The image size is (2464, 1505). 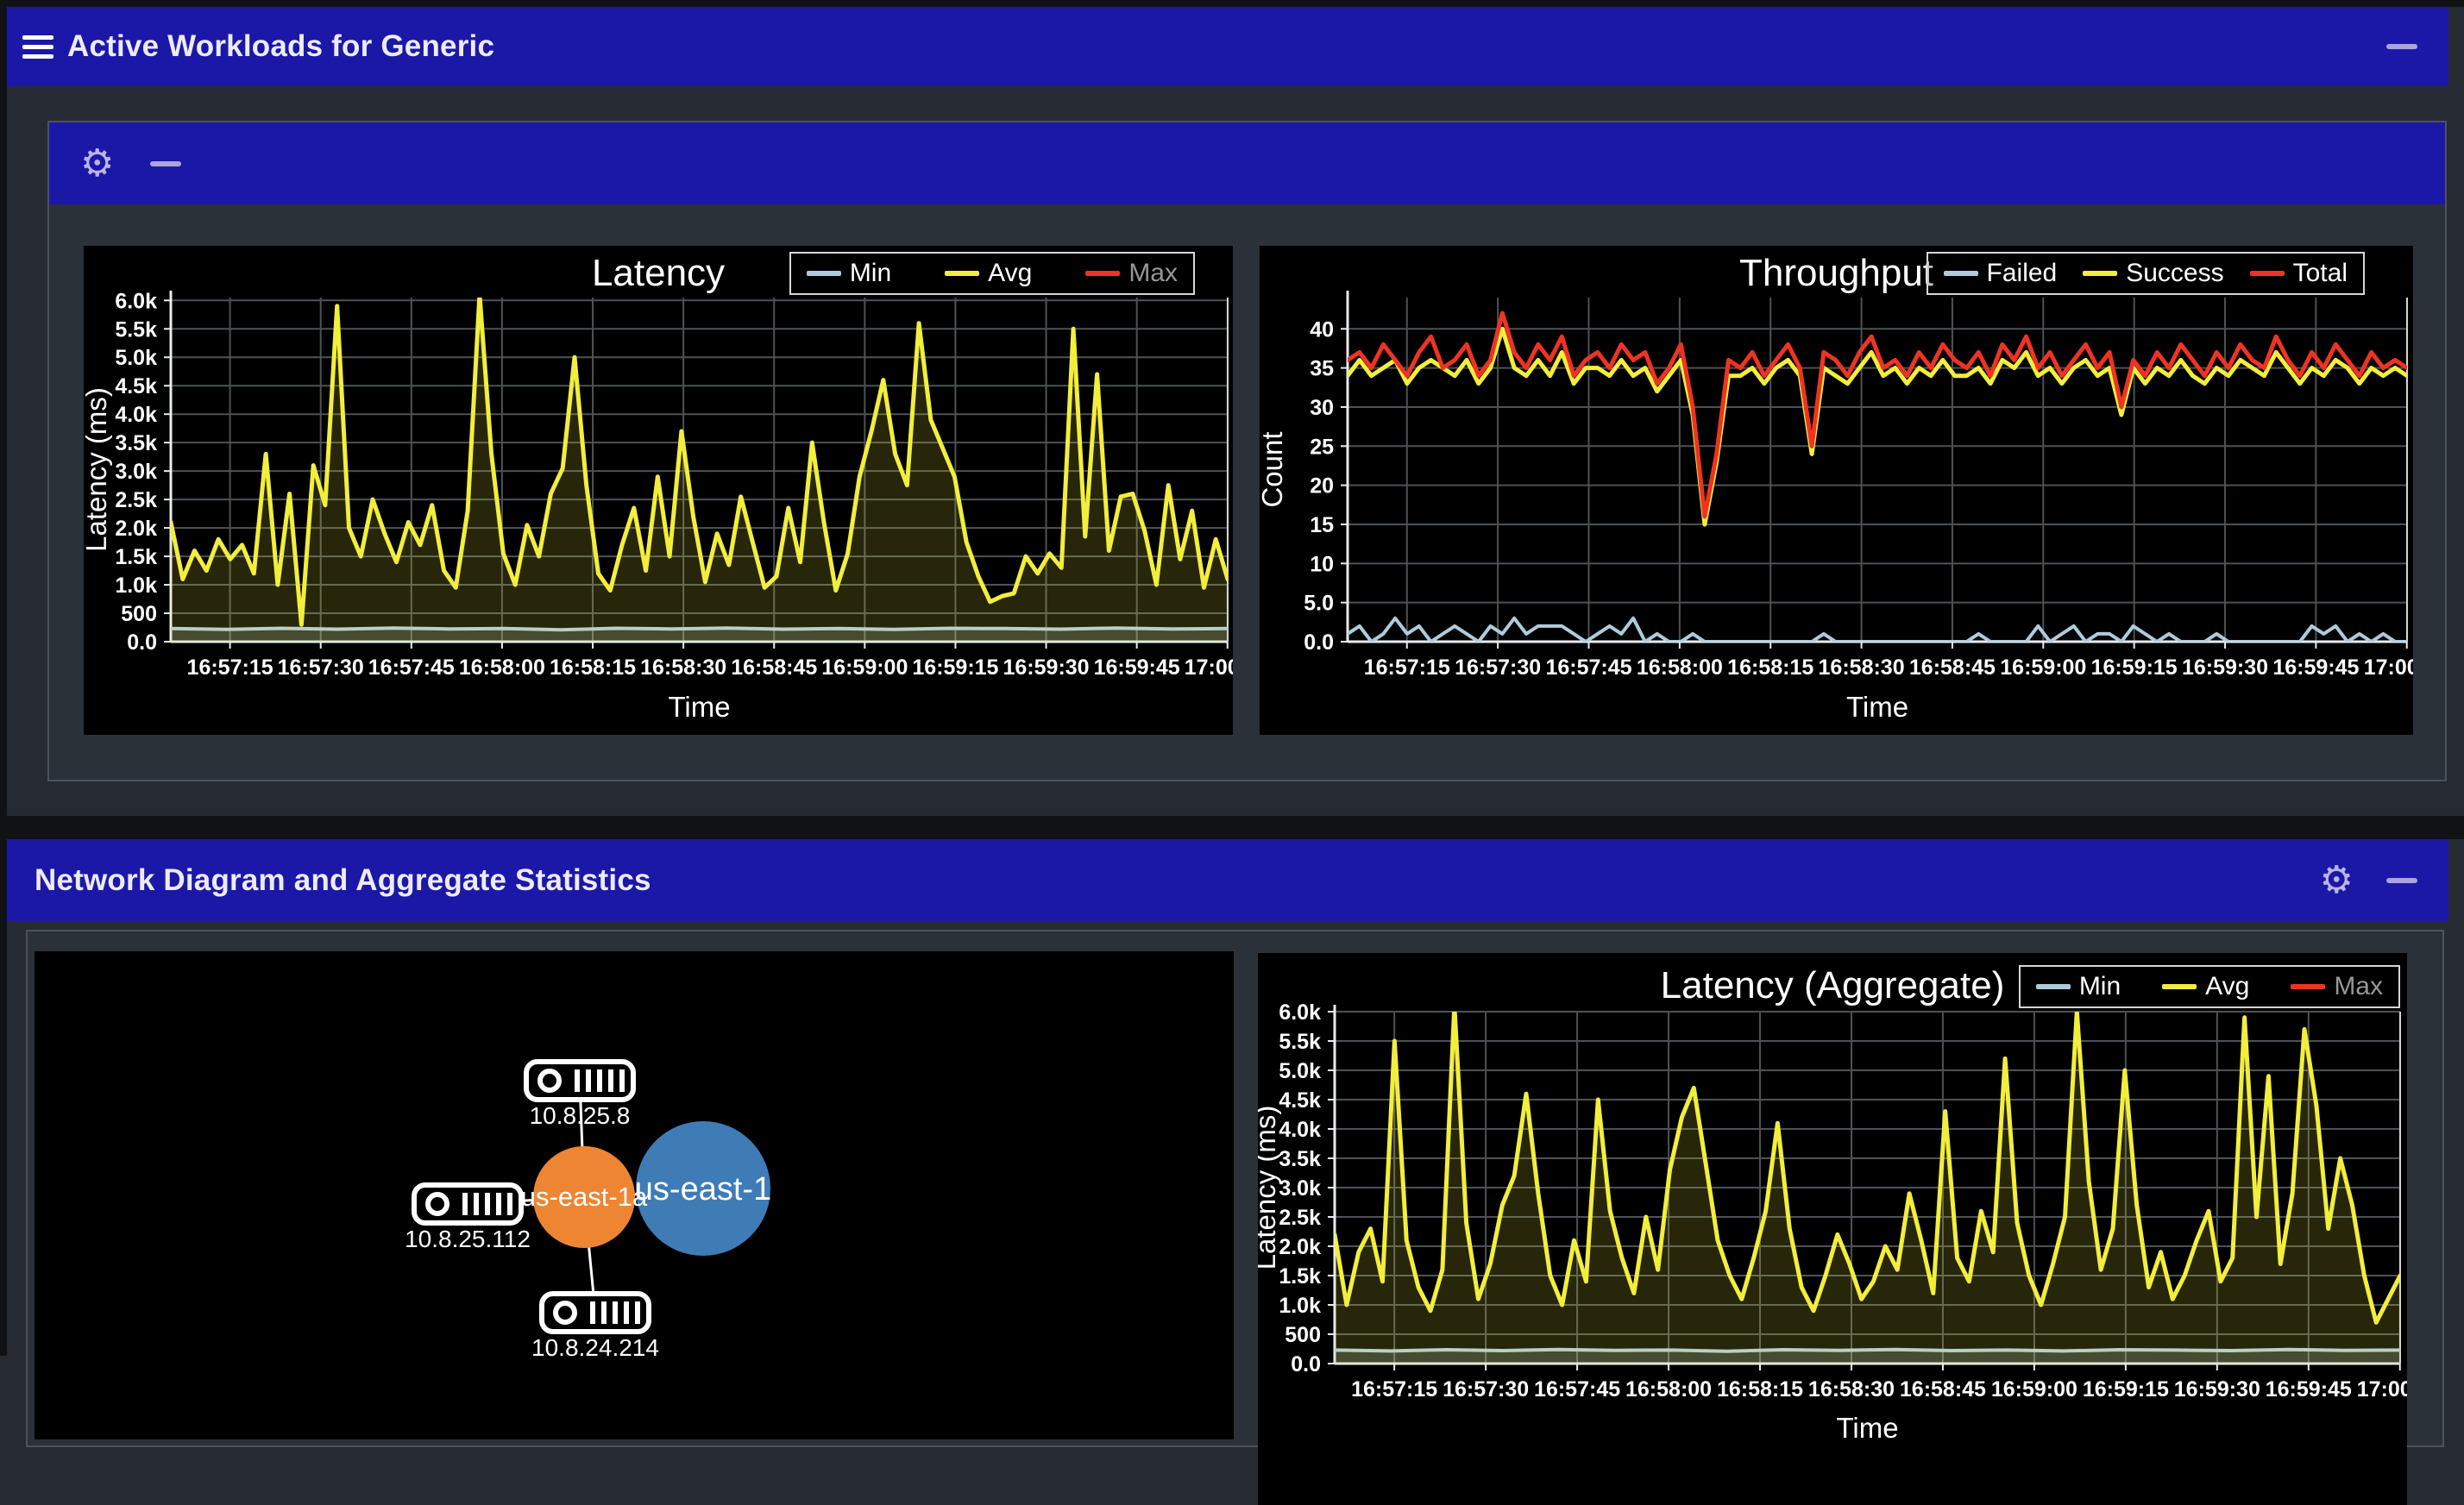 What do you see at coordinates (1836, 273) in the screenshot?
I see `svg-text: Throughput` at bounding box center [1836, 273].